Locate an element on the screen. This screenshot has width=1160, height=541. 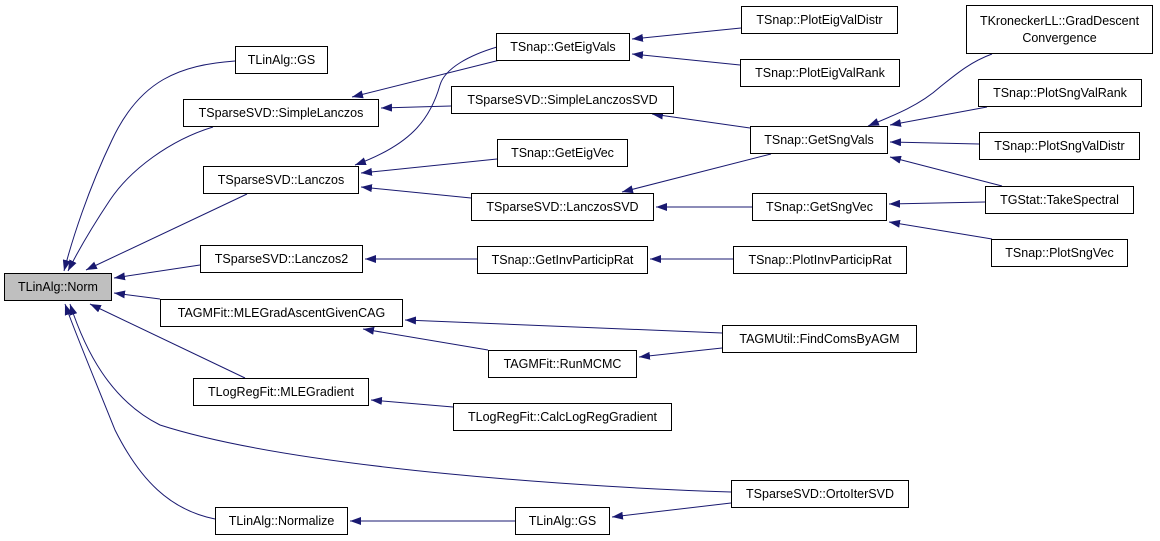
node-lanczos-svd: TSparseSVD::LanczosSVD is located at coordinates (562, 207).